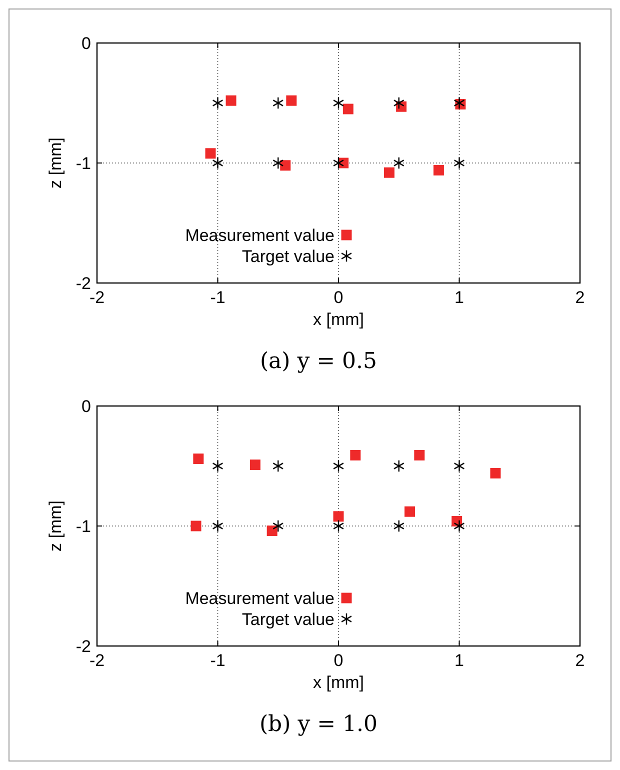 Image resolution: width=620 pixels, height=770 pixels. I want to click on text: (a) y = 0.5, so click(319, 361).